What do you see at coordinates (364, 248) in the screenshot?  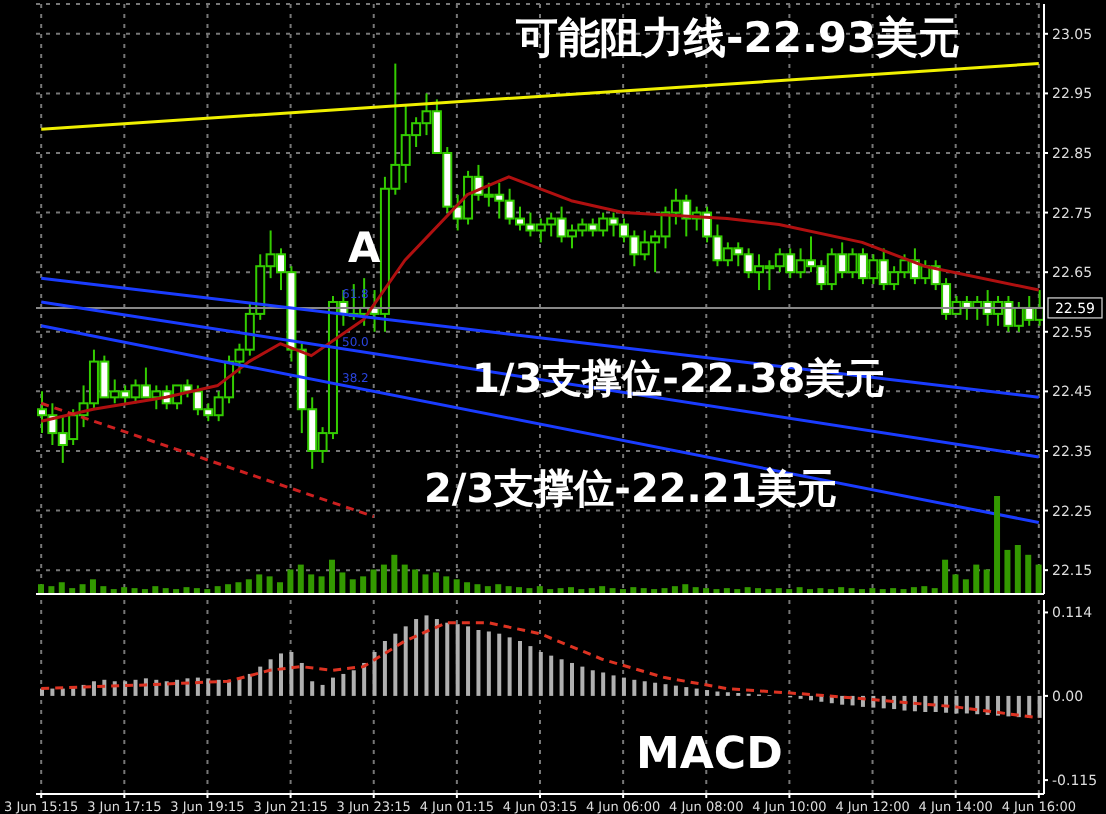 I see `annotation: A` at bounding box center [364, 248].